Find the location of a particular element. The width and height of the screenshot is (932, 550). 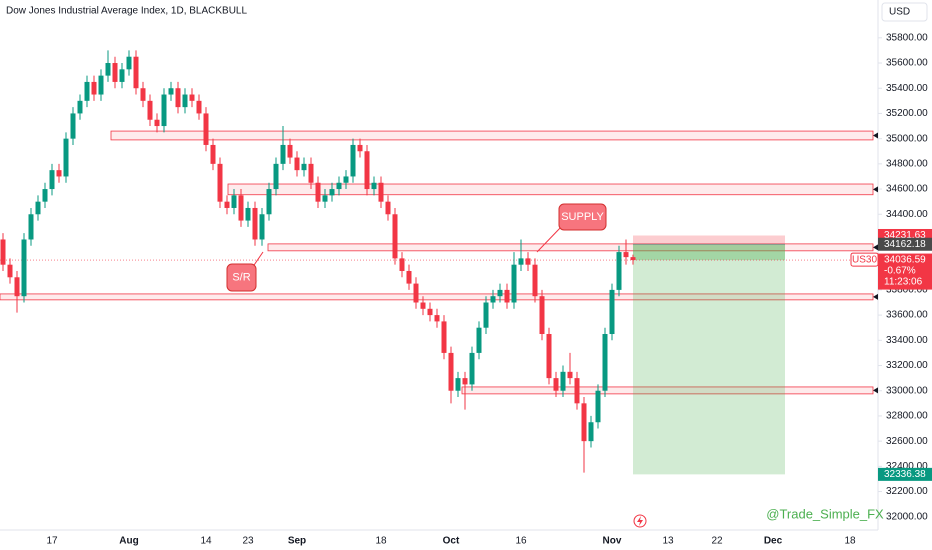

symbol-label: US30 is located at coordinates (864, 260).